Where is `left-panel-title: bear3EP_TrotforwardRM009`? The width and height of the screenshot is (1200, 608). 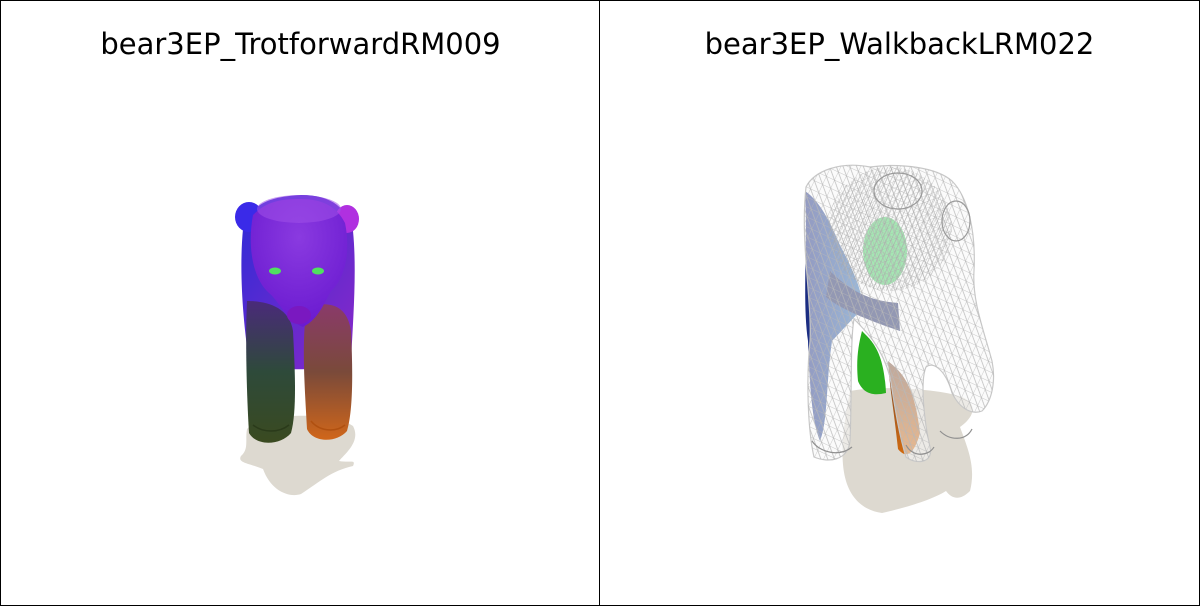
left-panel-title: bear3EP_TrotforwardRM009 is located at coordinates (300, 44).